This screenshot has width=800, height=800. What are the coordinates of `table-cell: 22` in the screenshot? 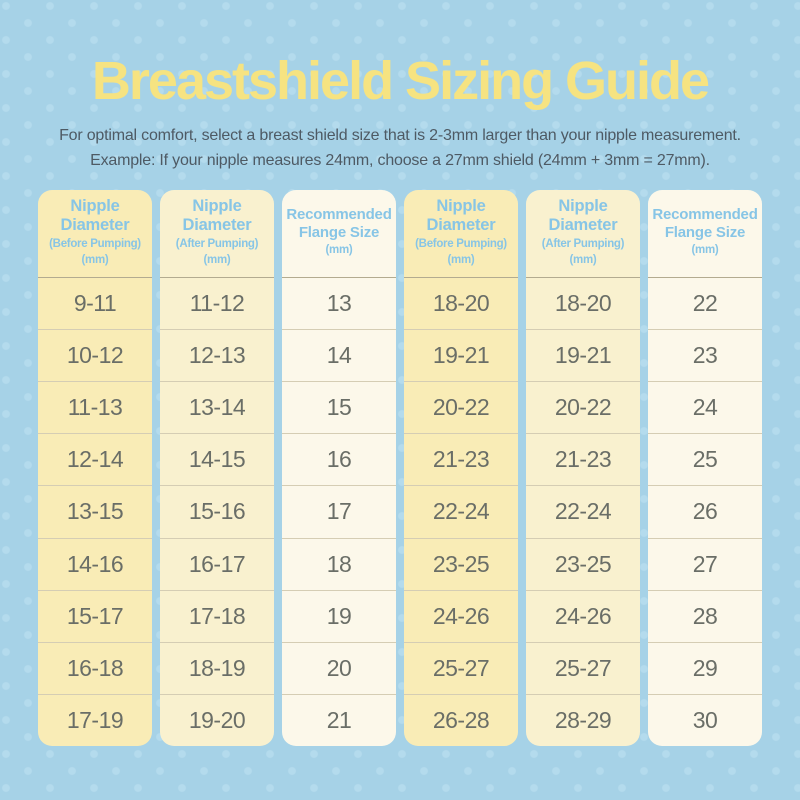 It's located at (705, 303).